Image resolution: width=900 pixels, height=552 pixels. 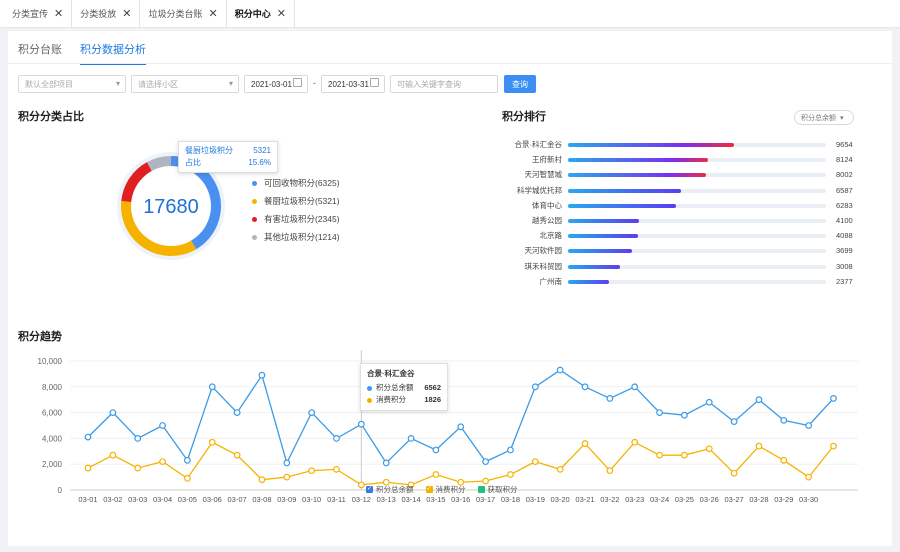 I want to click on tab-points-analysis: 积分数据分析, so click(x=113, y=53).